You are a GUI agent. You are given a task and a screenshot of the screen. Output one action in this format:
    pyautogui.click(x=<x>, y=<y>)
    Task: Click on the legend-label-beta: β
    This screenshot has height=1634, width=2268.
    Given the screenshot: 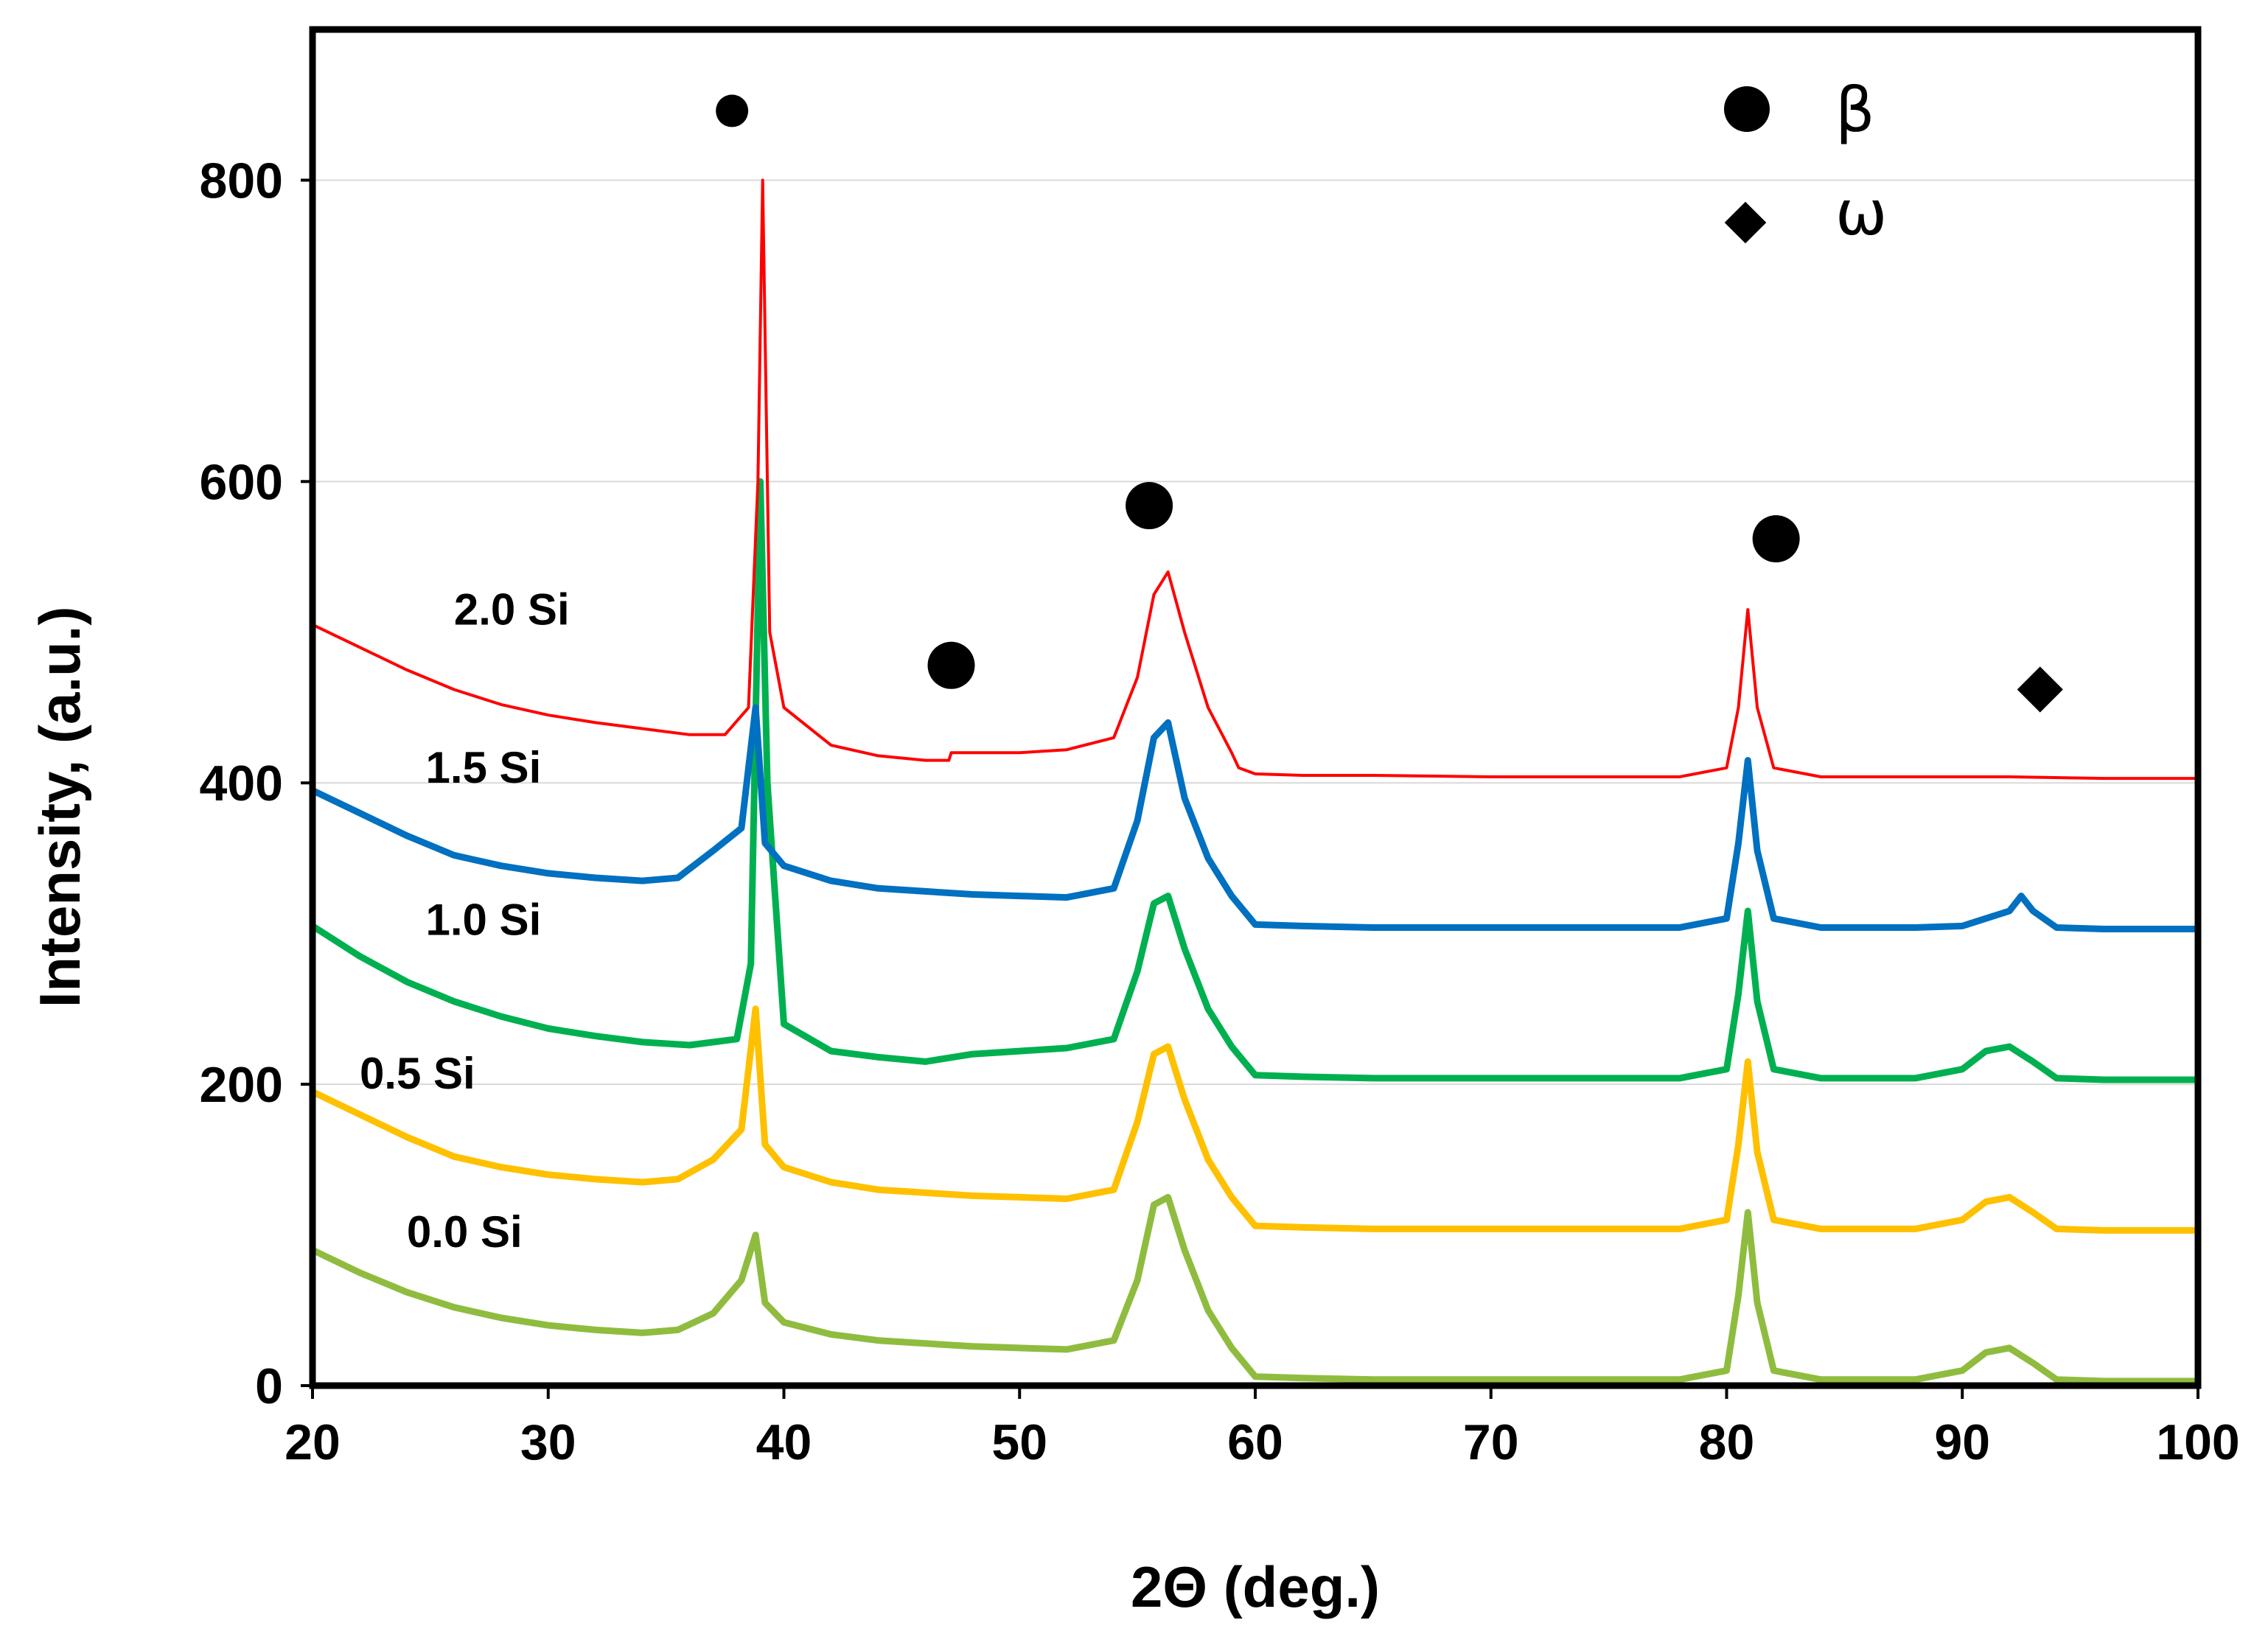 What is the action you would take?
    pyautogui.click(x=1855, y=110)
    